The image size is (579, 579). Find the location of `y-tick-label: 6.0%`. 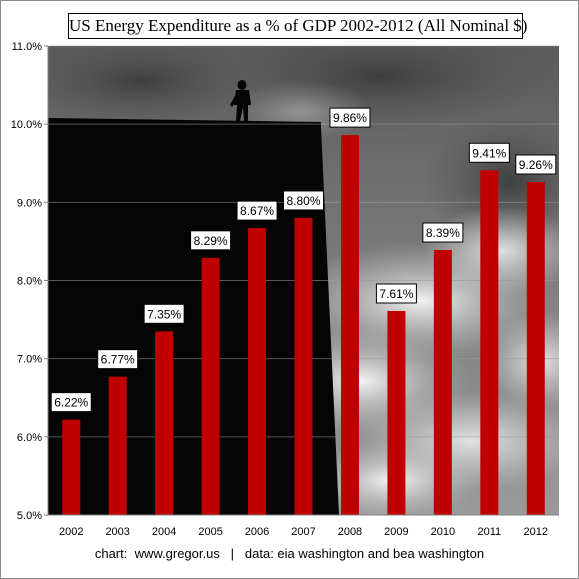

y-tick-label: 6.0% is located at coordinates (29, 438).